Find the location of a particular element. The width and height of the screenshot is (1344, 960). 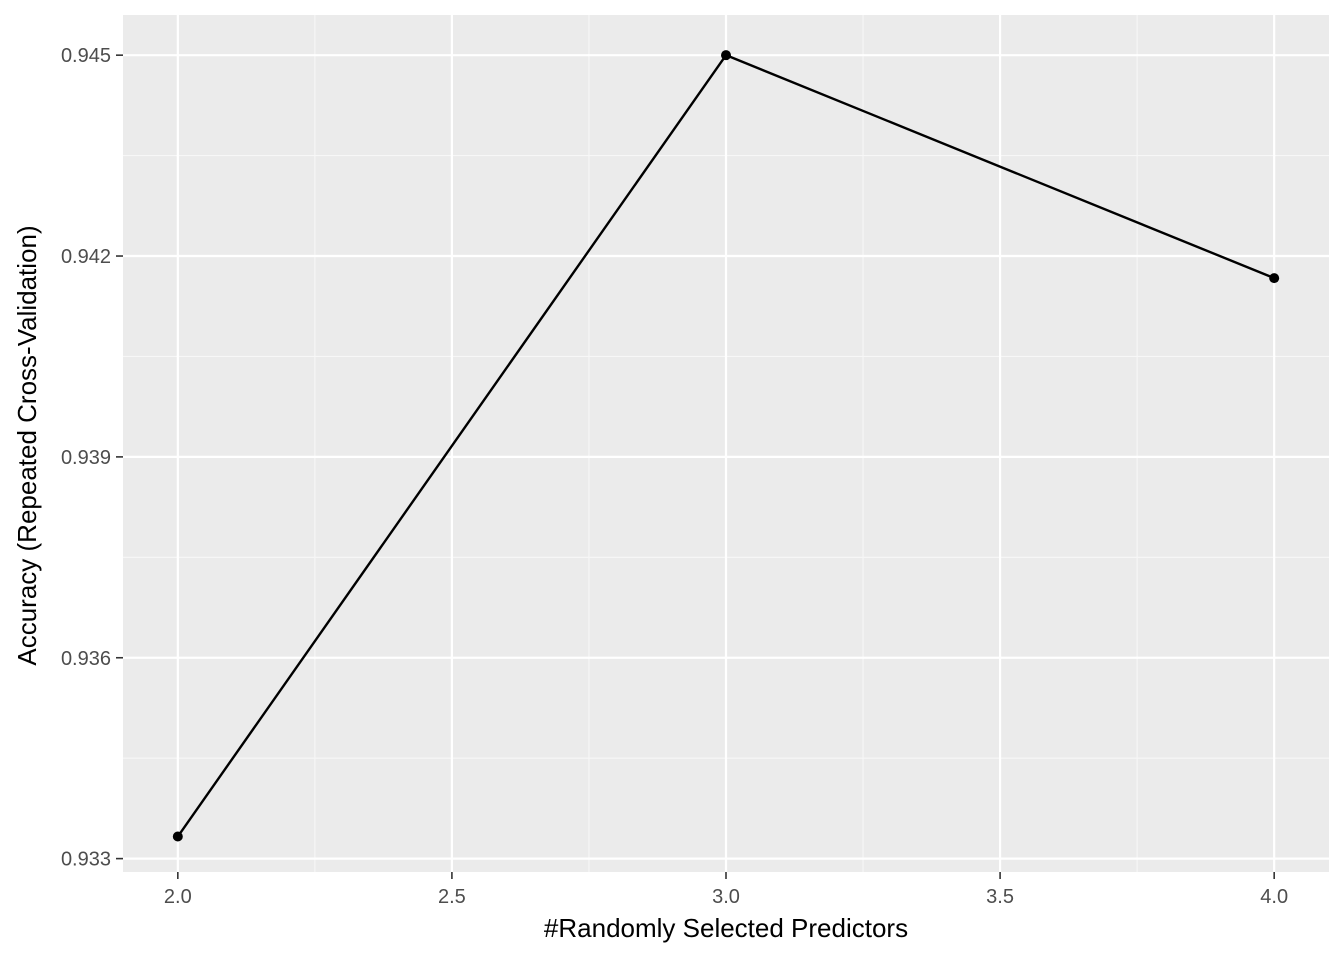

x-tick-label: 3.5 is located at coordinates (1000, 897).